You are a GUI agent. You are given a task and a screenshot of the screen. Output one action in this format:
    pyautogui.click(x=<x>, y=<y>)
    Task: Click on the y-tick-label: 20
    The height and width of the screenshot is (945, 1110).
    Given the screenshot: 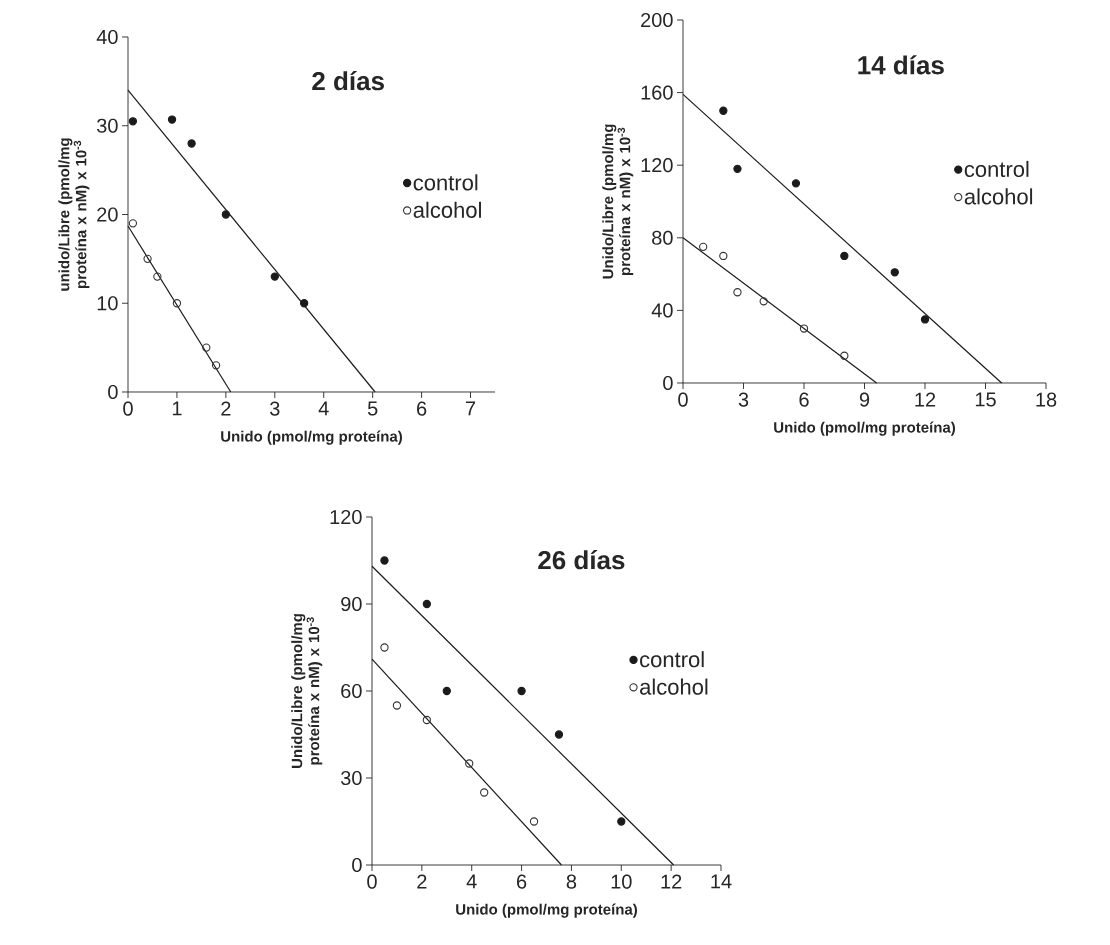 What is the action you would take?
    pyautogui.click(x=107, y=214)
    